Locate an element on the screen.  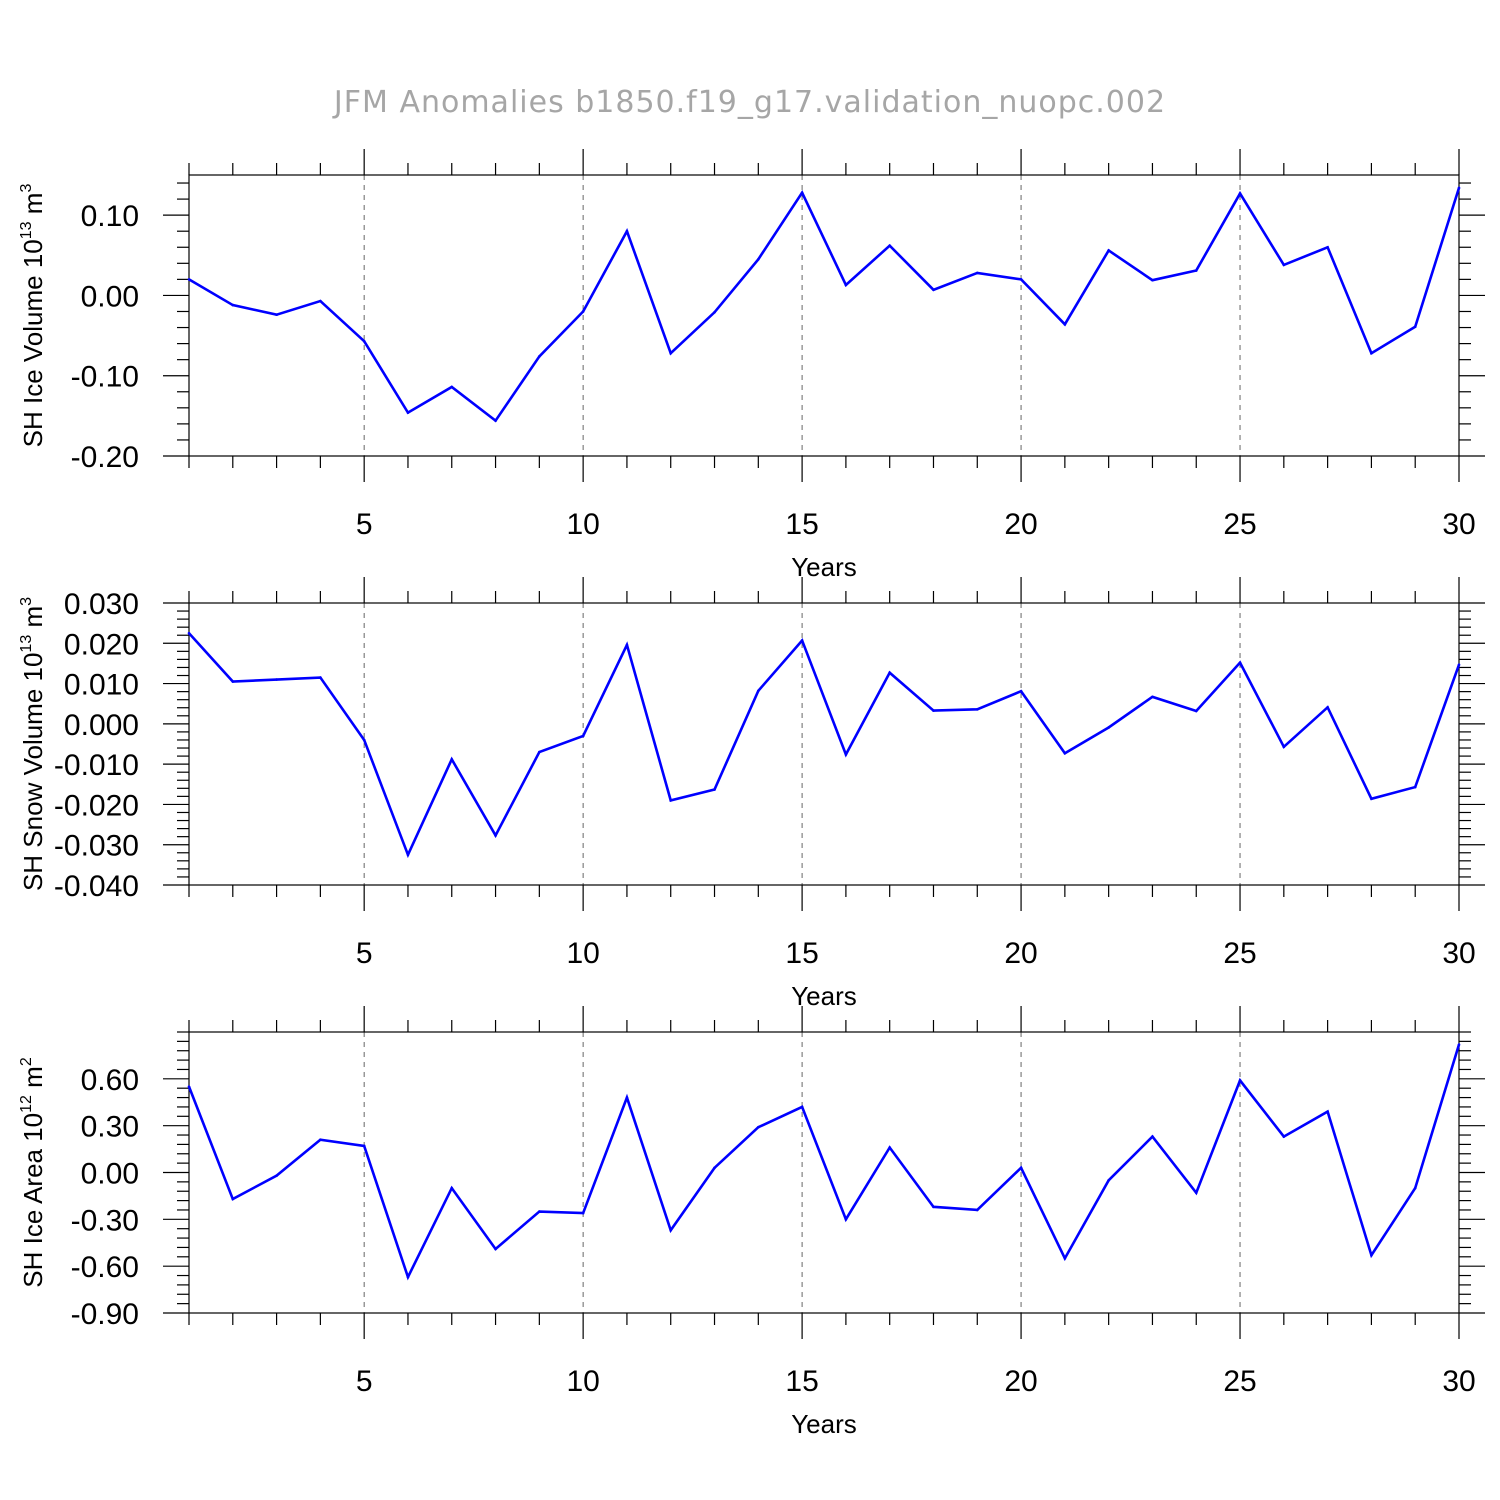
y-axis-title: SH Ice Area 1012 m2 is located at coordinates (33, 1172).